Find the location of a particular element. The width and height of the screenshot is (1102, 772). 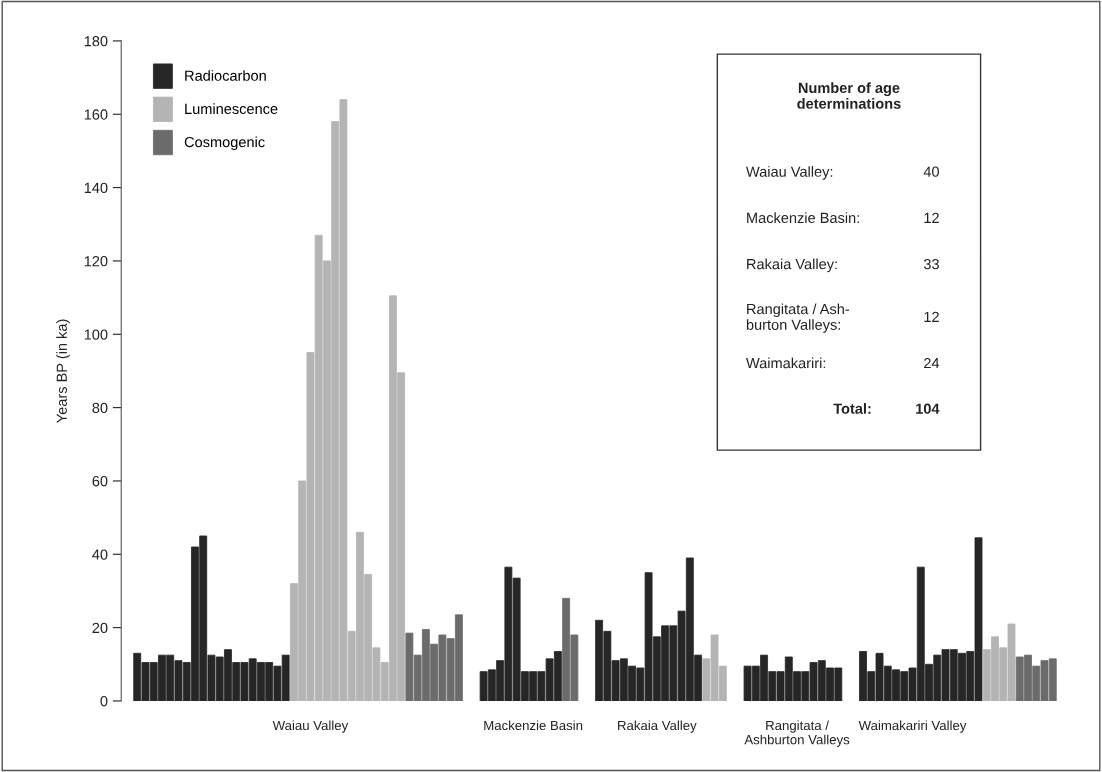

annotation: Total: is located at coordinates (852, 408).